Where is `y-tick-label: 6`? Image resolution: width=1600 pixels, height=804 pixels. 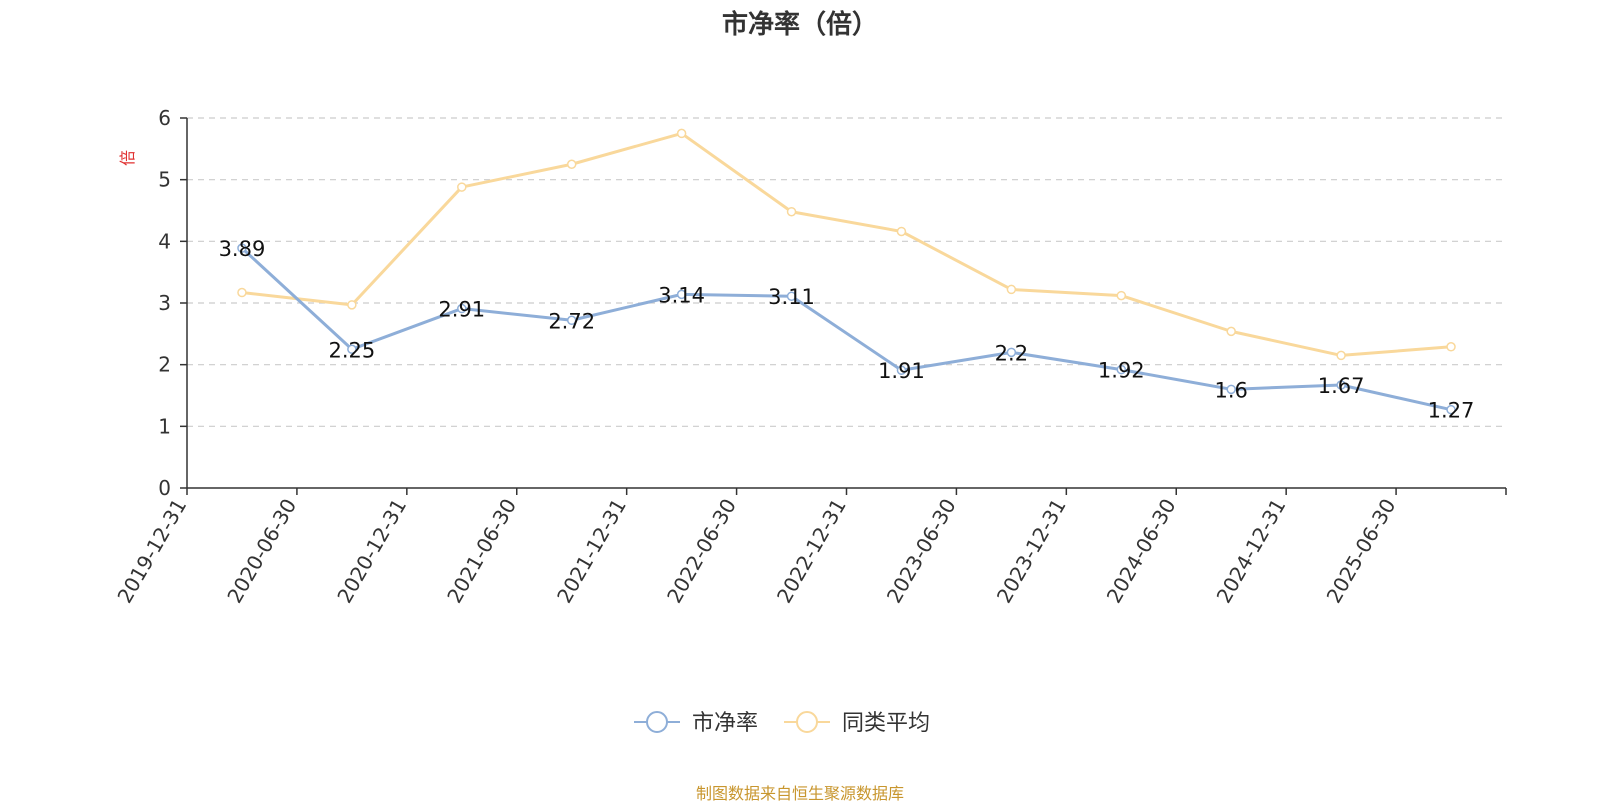
y-tick-label: 6 is located at coordinates (164, 118).